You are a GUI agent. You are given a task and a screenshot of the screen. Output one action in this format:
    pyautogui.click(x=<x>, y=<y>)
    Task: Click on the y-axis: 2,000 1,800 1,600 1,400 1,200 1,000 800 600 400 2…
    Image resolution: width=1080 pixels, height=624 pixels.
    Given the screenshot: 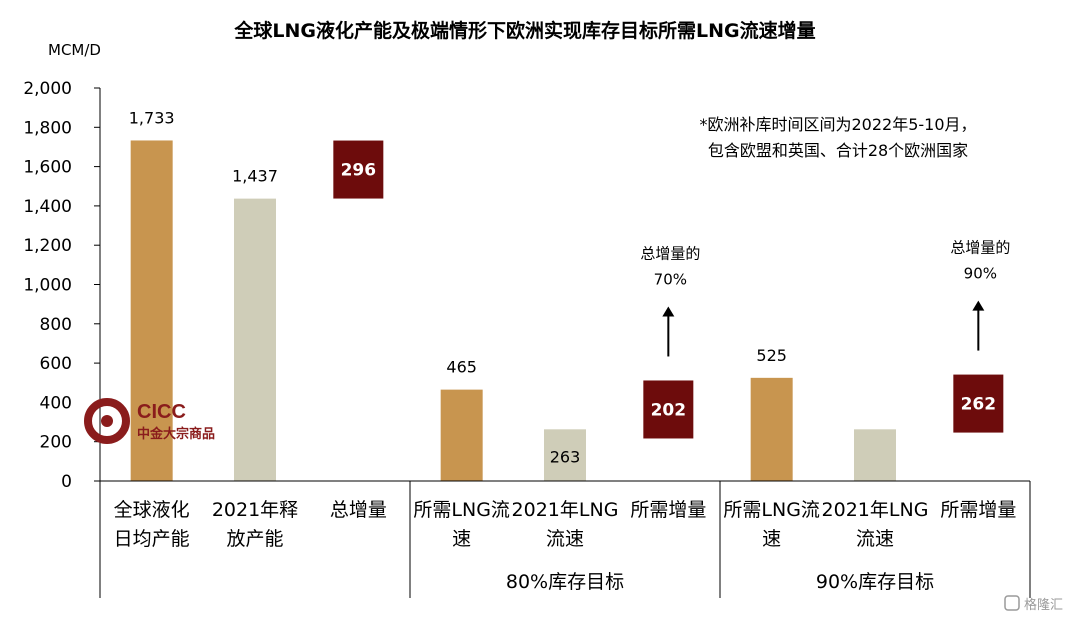 What is the action you would take?
    pyautogui.click(x=62, y=338)
    